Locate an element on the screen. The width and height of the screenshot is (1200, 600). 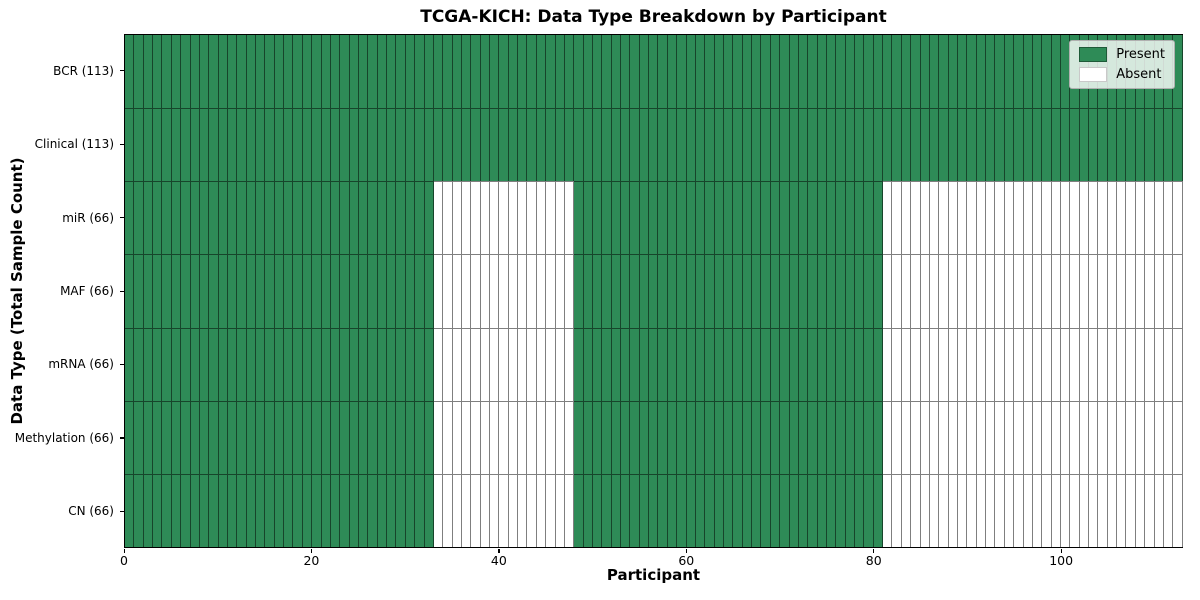
x-tick-label: 100 is located at coordinates (1061, 560).